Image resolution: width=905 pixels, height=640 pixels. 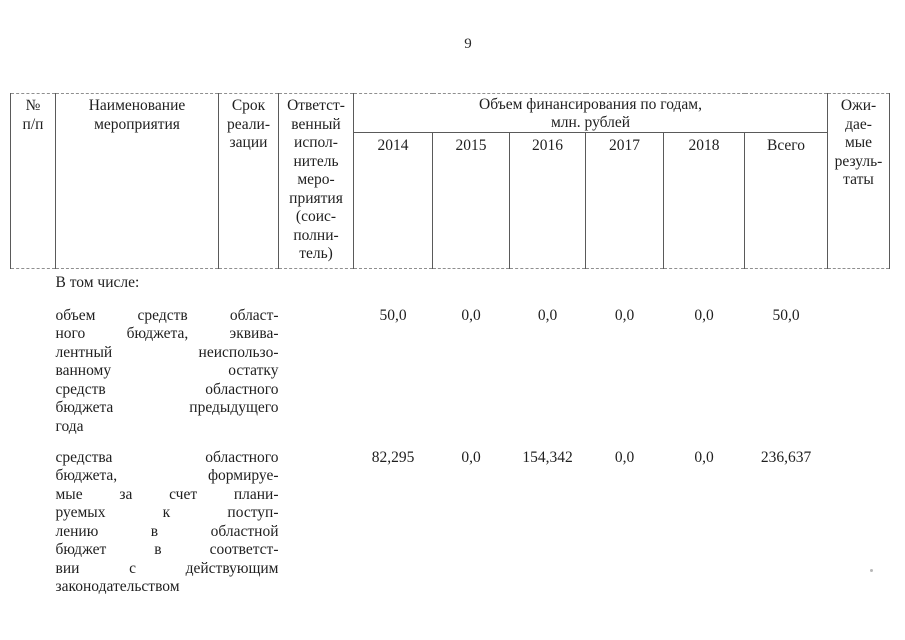 What do you see at coordinates (167, 407) in the screenshot?
I see `text-line: бюджета предыдущего` at bounding box center [167, 407].